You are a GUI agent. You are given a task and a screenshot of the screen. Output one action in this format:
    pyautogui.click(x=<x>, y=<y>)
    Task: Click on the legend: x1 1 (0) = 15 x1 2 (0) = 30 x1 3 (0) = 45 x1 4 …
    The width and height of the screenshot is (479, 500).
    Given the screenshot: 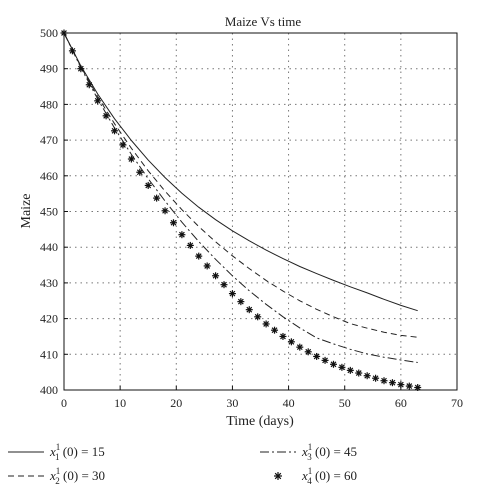 What is the action you would take?
    pyautogui.click(x=182, y=464)
    